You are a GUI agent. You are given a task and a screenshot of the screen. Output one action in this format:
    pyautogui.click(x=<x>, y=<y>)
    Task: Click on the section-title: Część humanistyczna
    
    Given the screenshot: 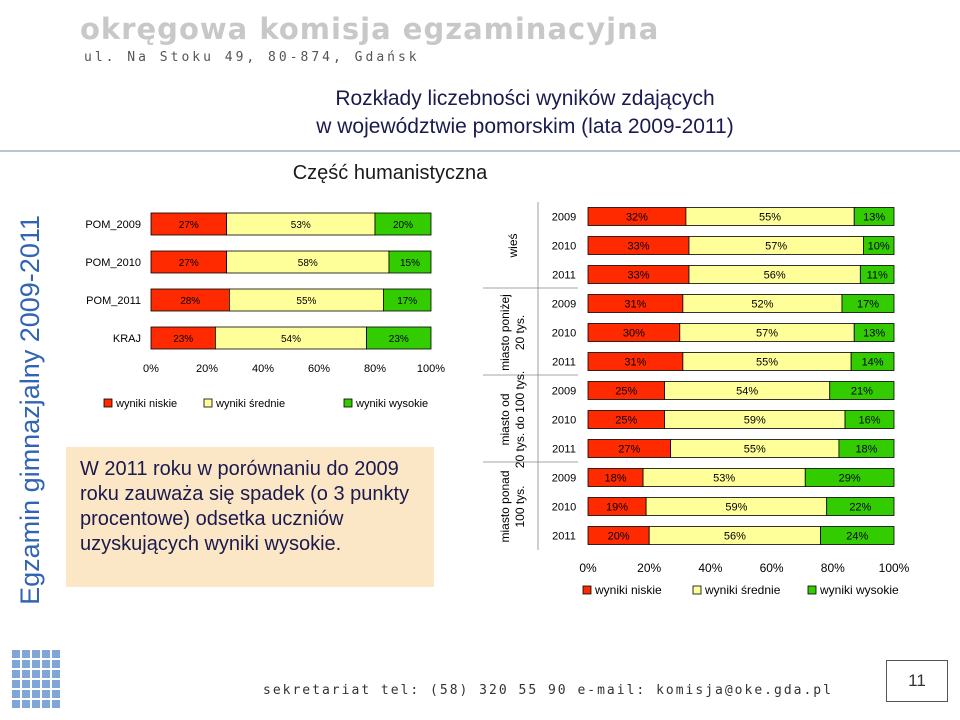 What is the action you would take?
    pyautogui.click(x=390, y=173)
    